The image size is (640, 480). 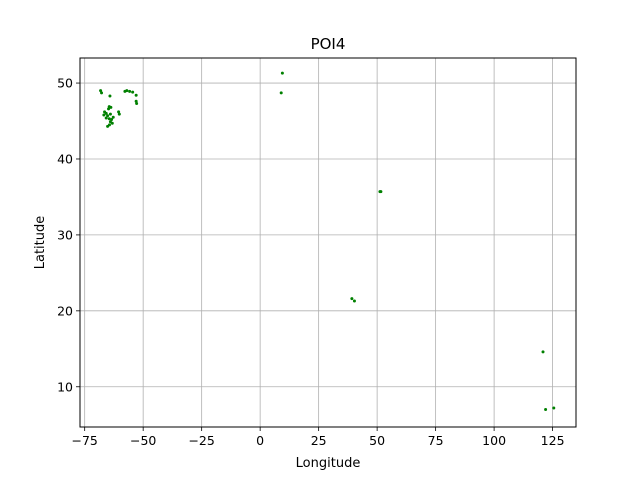 I want to click on chart-title: POI4, so click(x=328, y=44).